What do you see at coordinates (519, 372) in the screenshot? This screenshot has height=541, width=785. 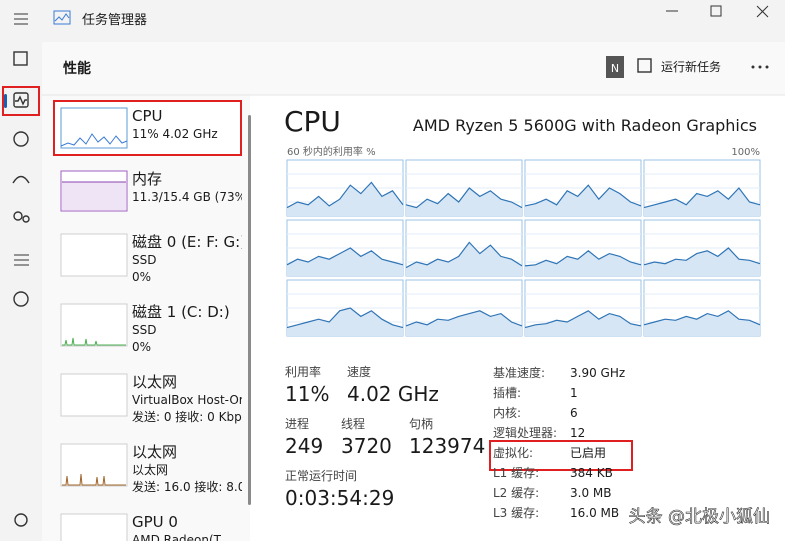 I see `spec-label: 基准速度:` at bounding box center [519, 372].